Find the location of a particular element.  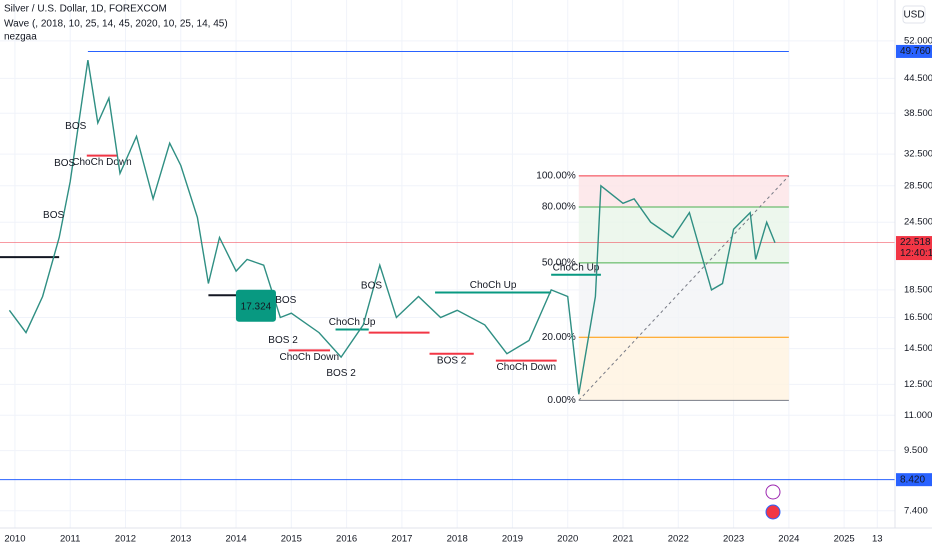

x-tick-label: 2016 is located at coordinates (346, 539).